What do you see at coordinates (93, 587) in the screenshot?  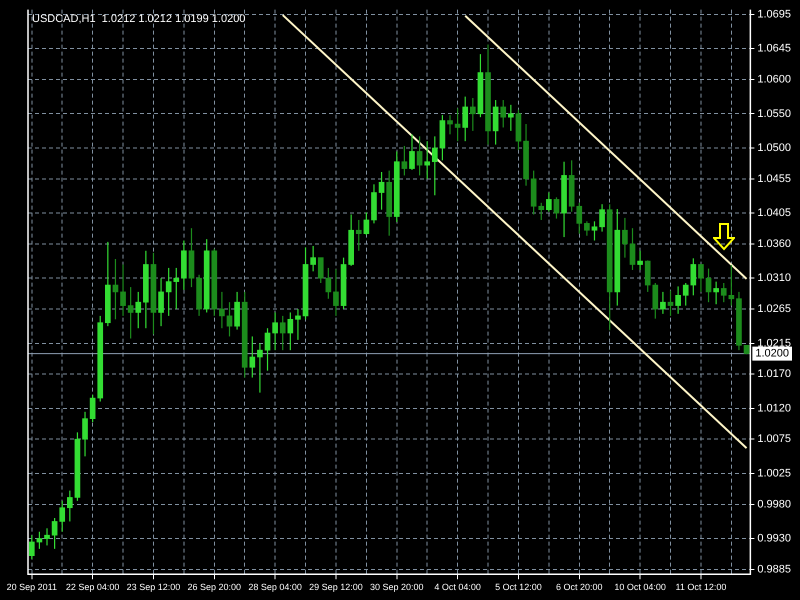 I see `x-tick-label: 22 Sep 04:00` at bounding box center [93, 587].